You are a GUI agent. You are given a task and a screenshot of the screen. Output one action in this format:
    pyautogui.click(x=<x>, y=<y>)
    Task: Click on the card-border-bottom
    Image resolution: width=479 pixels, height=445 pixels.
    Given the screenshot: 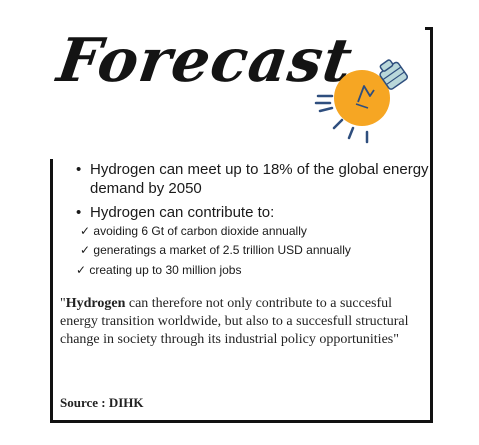 What is the action you would take?
    pyautogui.click(x=241, y=421)
    